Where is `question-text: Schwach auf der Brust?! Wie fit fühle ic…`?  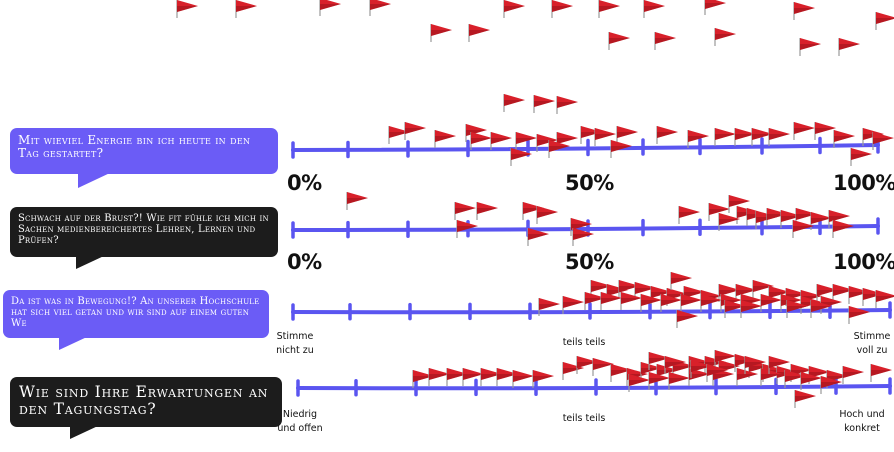
question-text: Schwach auf der Brust?! Wie fit fühle ic… is located at coordinates (143, 230).